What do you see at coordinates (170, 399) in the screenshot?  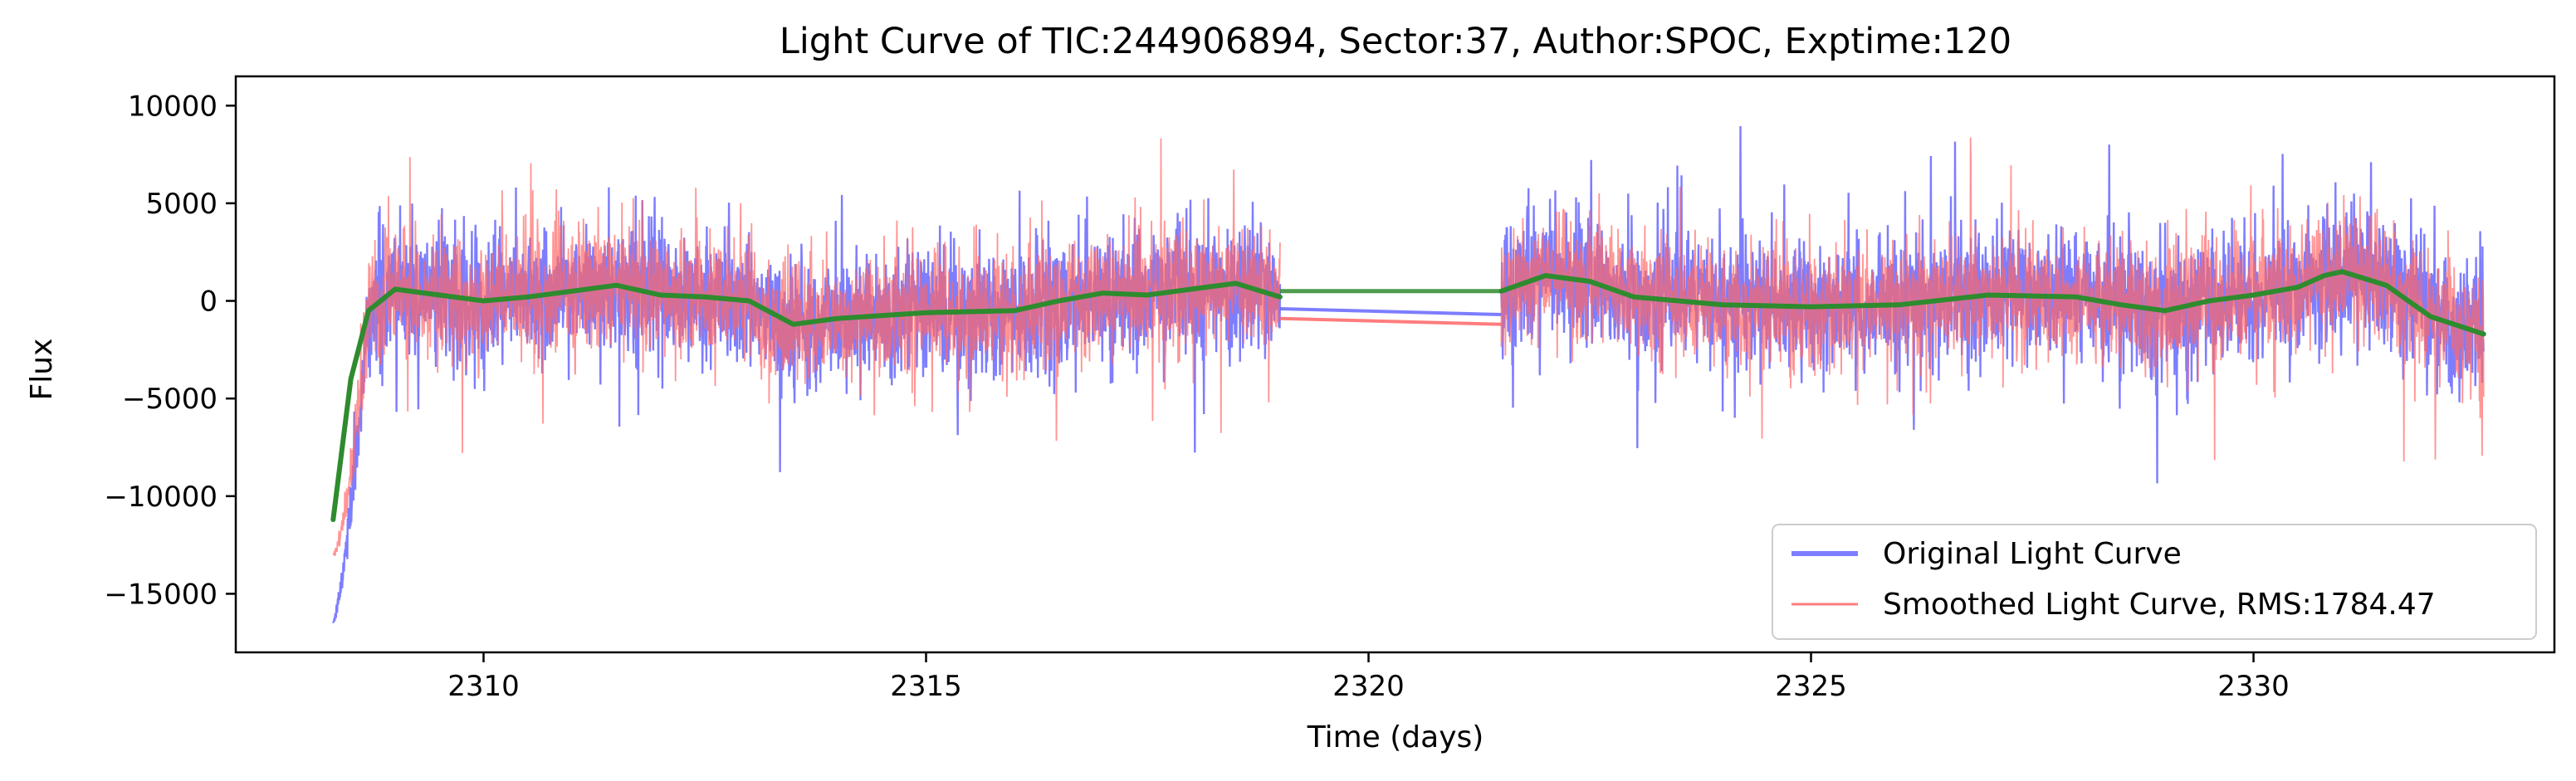 I see `y-tick-label: −5000` at bounding box center [170, 399].